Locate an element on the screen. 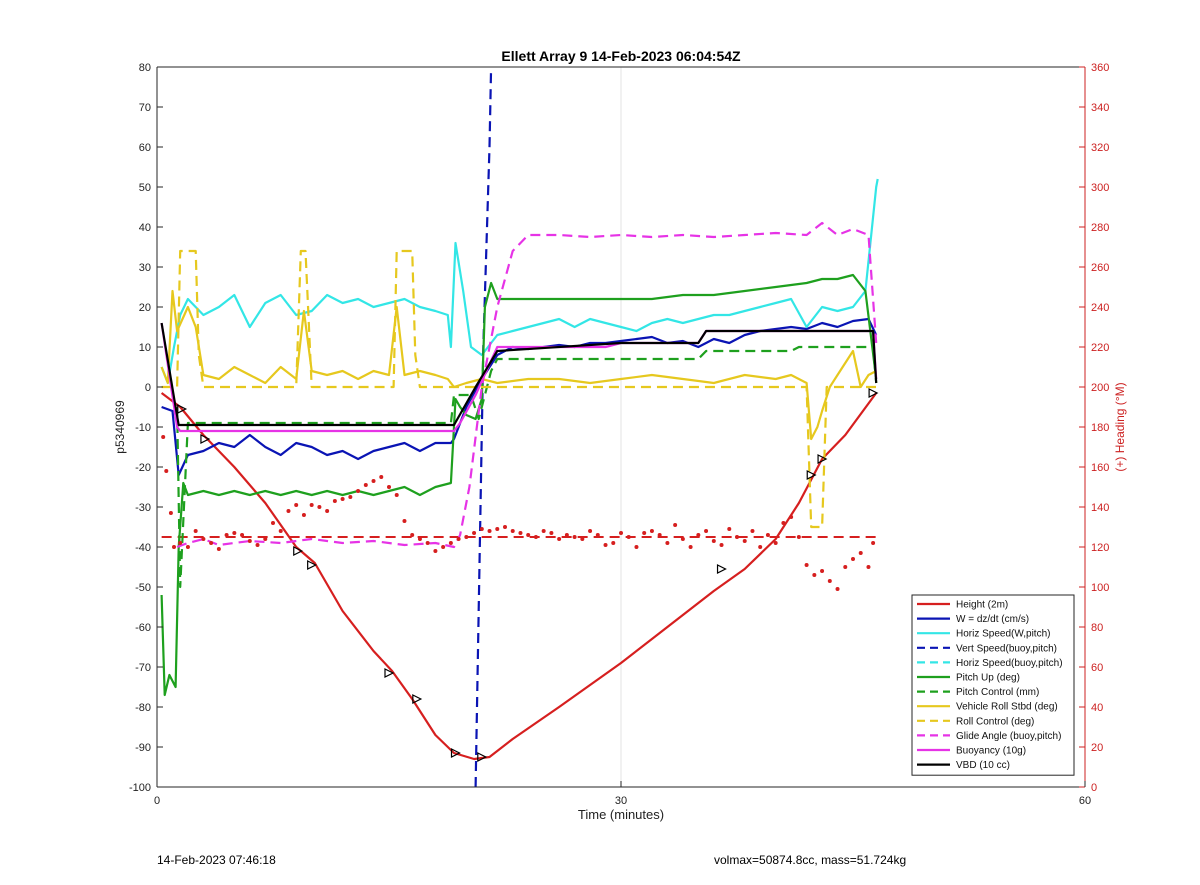 This screenshot has height=885, width=1200. legend-label: Buoyancy (10g) is located at coordinates (991, 751).